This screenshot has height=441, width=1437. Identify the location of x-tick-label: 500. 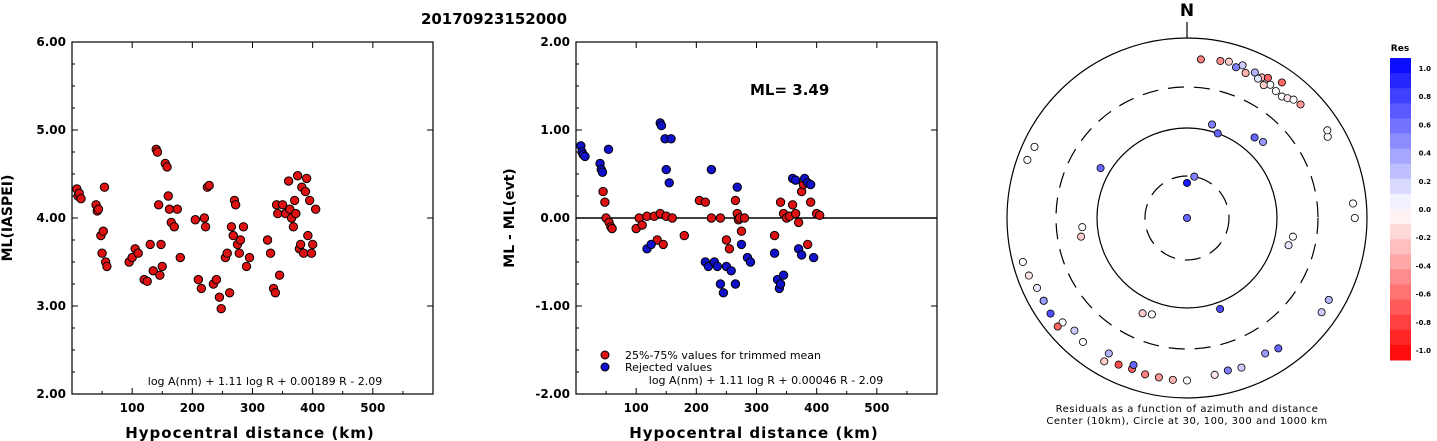
(876, 408).